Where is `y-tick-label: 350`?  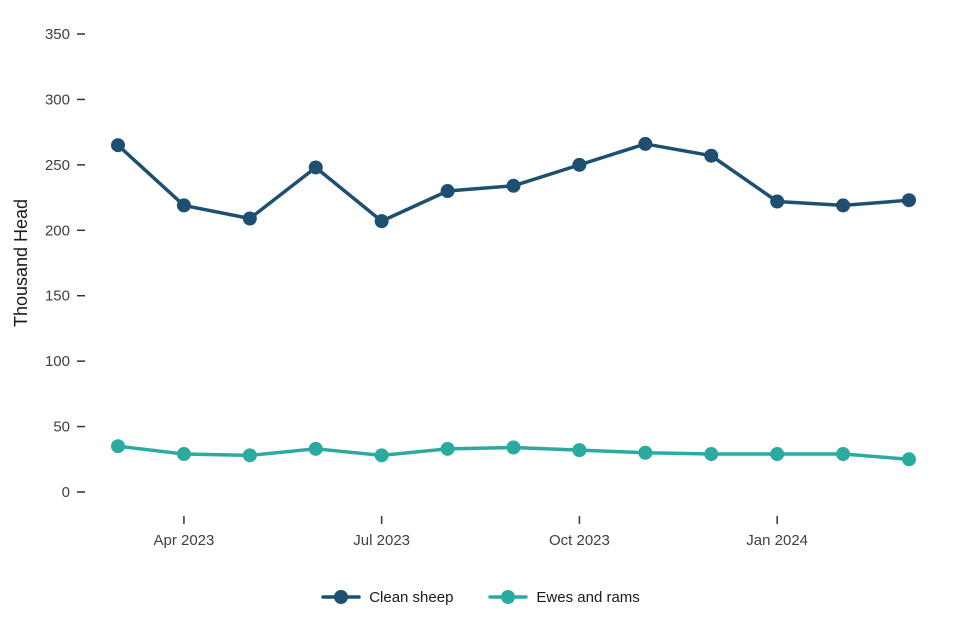
y-tick-label: 350 is located at coordinates (57, 34).